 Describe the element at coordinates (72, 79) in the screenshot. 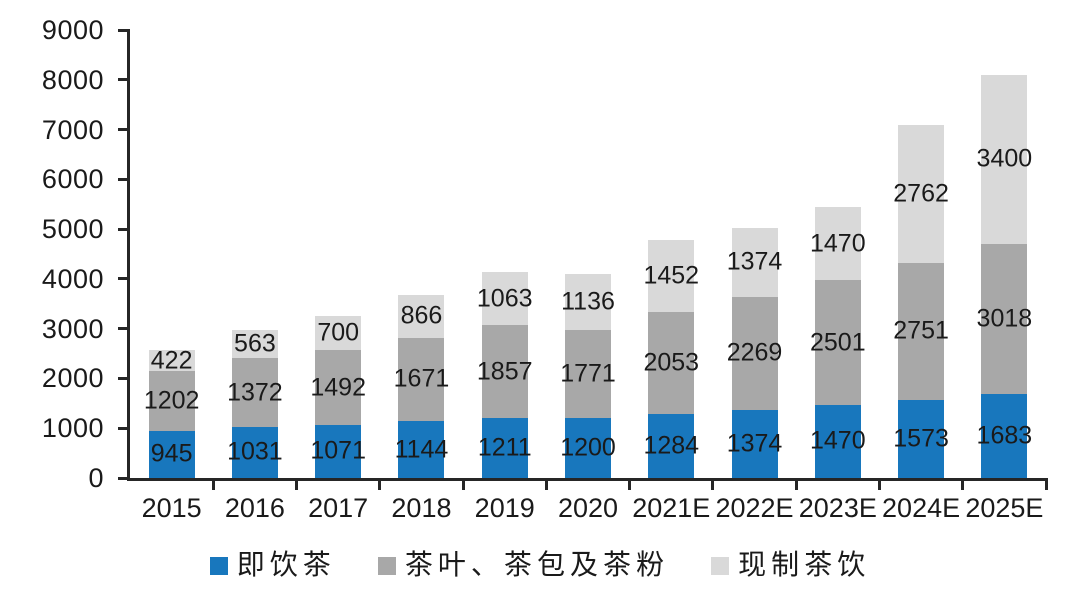

I see `y-axis-tick-label: 8000` at that location.